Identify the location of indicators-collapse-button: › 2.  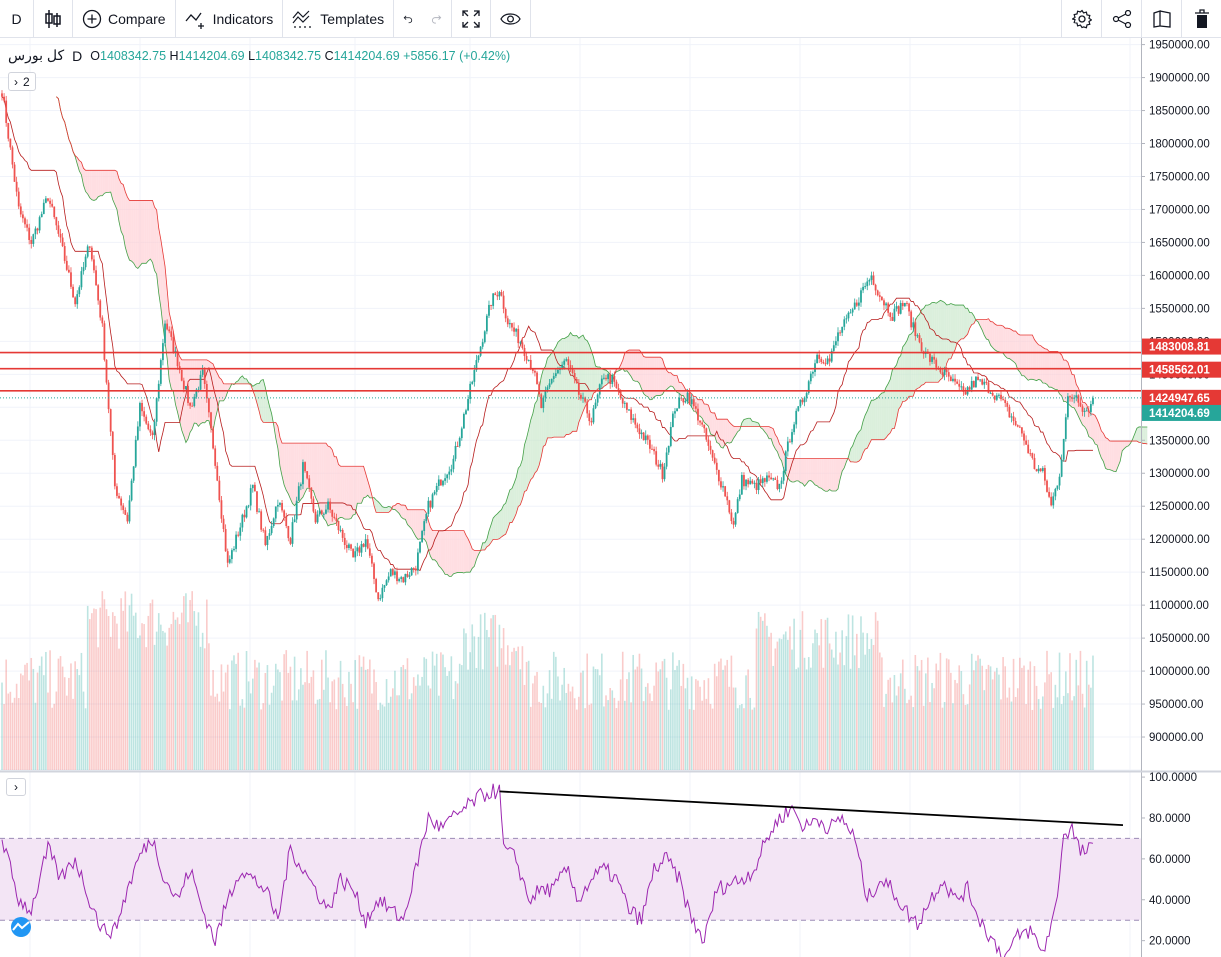
(22, 81).